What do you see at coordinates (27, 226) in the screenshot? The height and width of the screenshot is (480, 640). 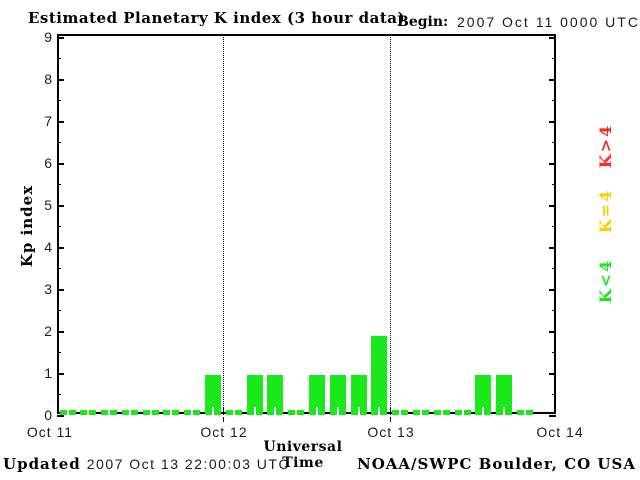 I see `y-axis-label: Kp index` at bounding box center [27, 226].